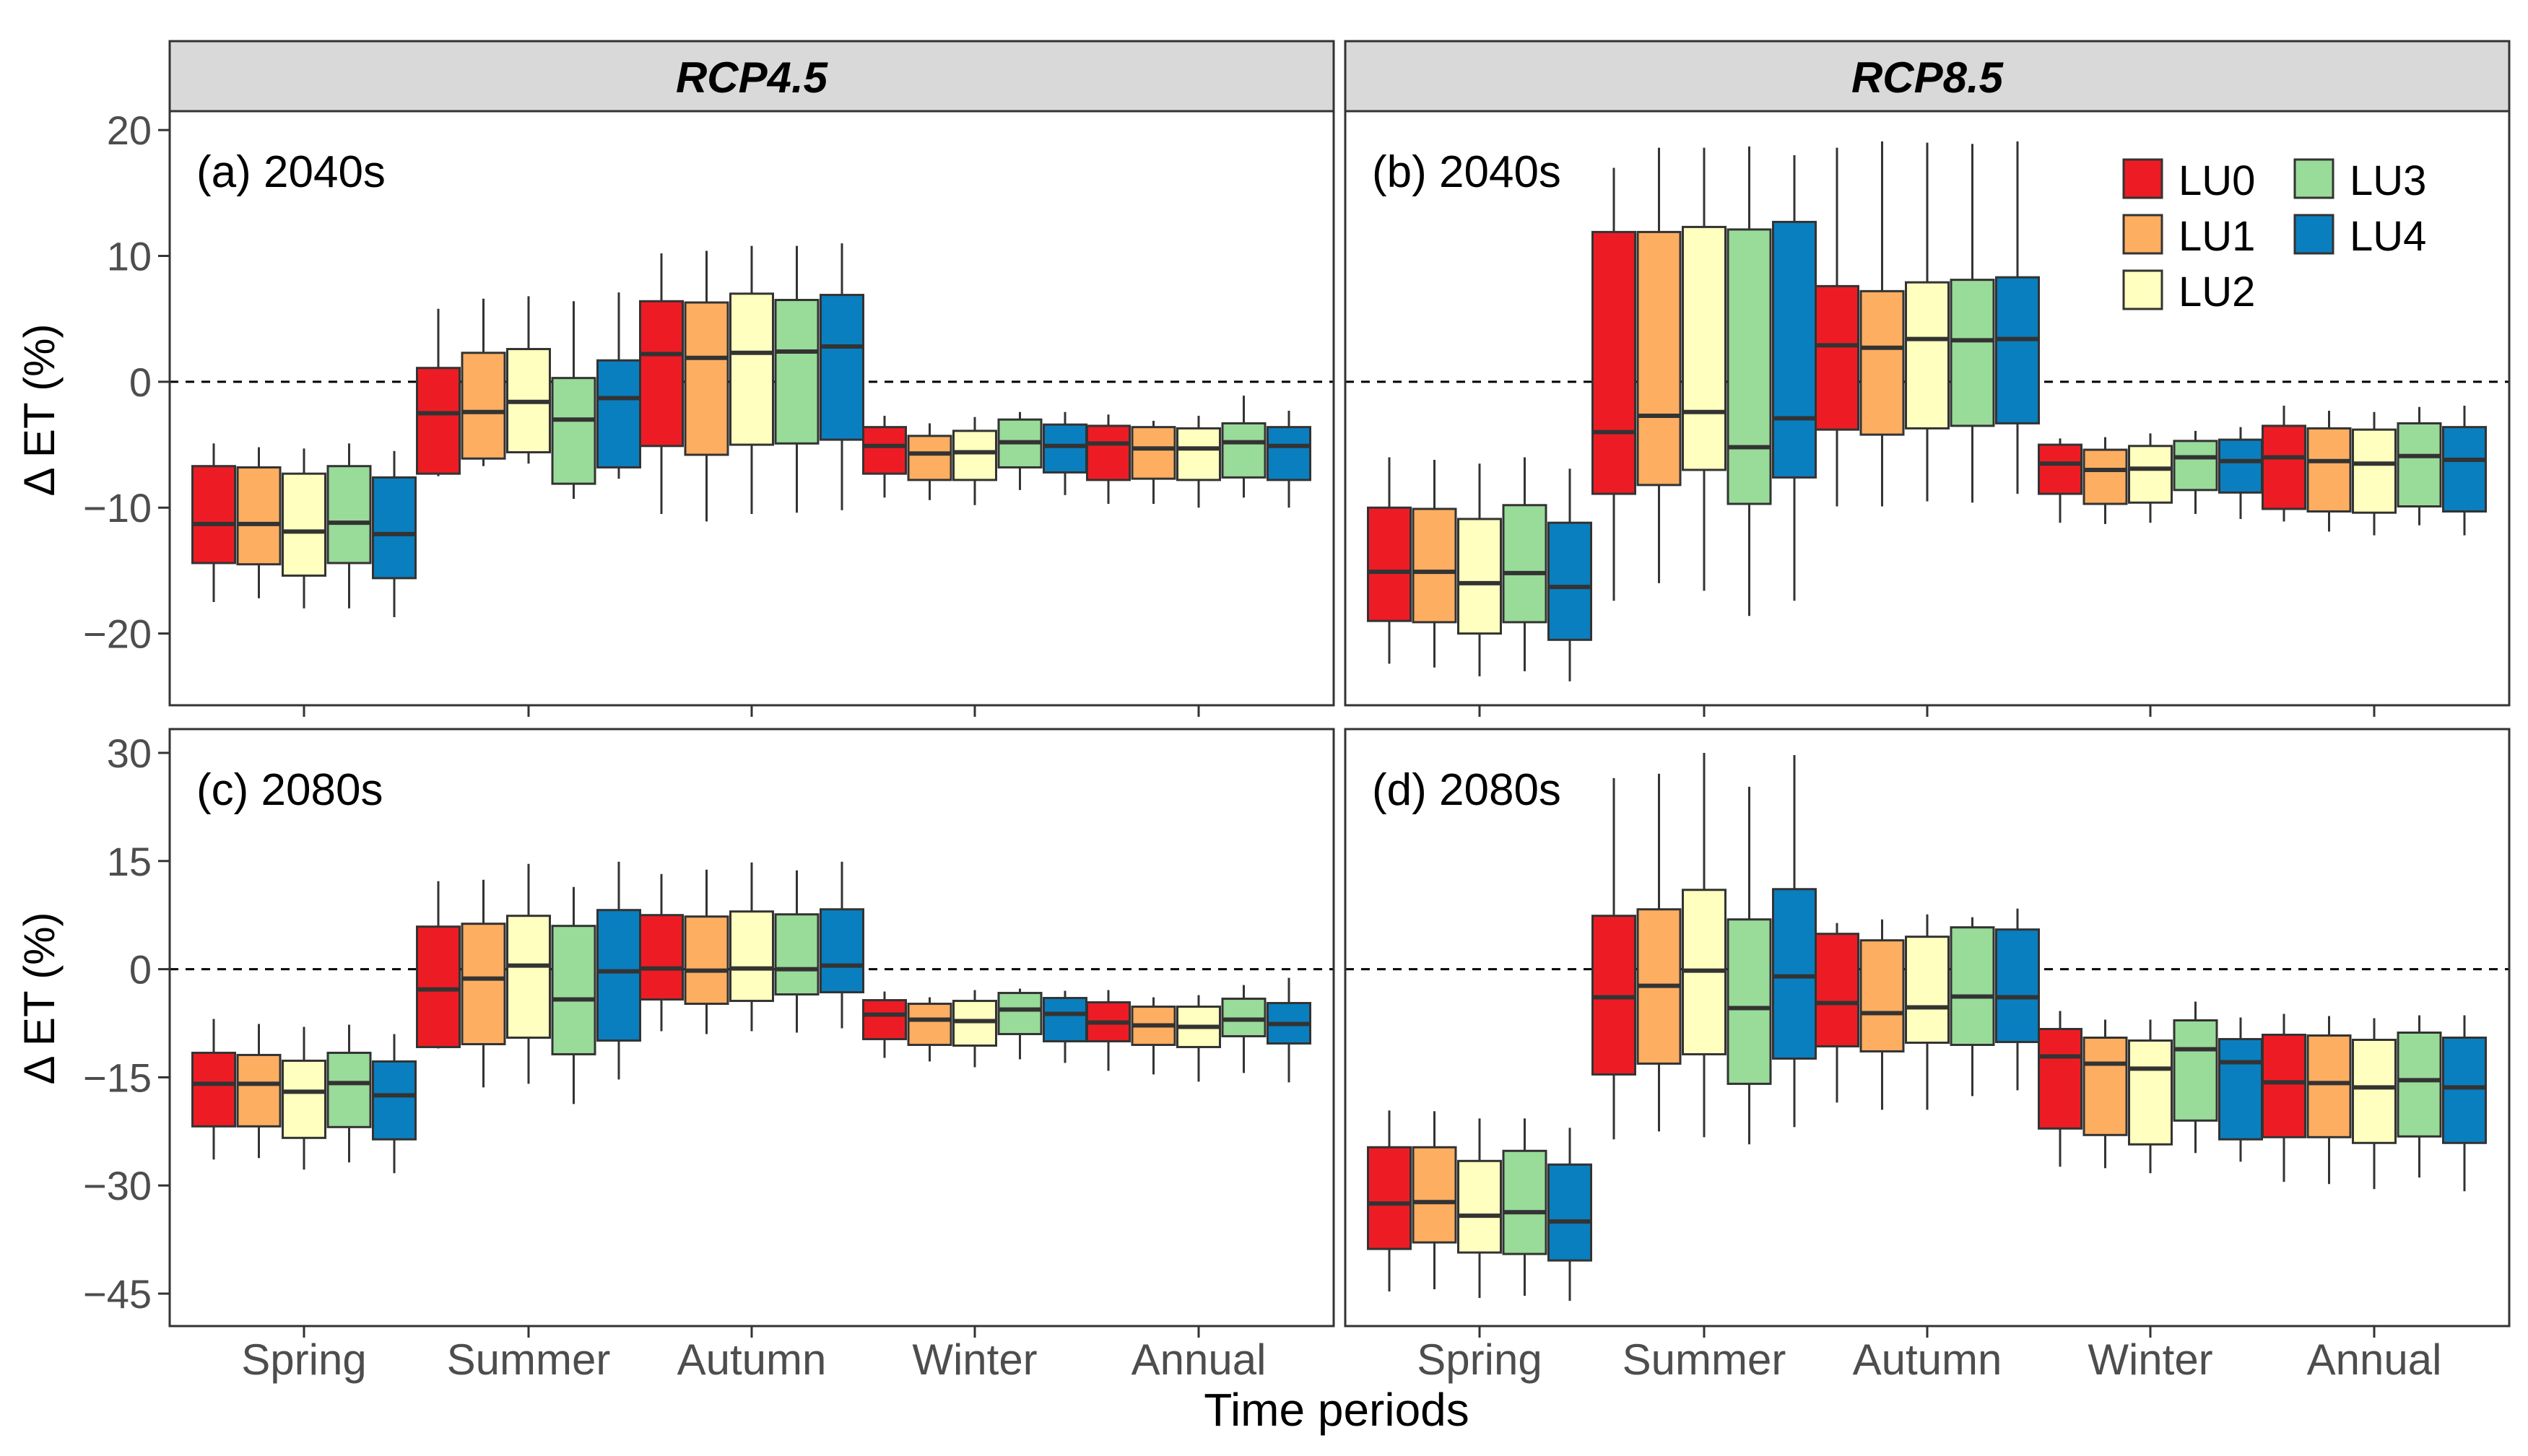 Image resolution: width=2528 pixels, height=1456 pixels. What do you see at coordinates (39, 998) in the screenshot?
I see `y-axis-title-bottom: Δ ET (%)` at bounding box center [39, 998].